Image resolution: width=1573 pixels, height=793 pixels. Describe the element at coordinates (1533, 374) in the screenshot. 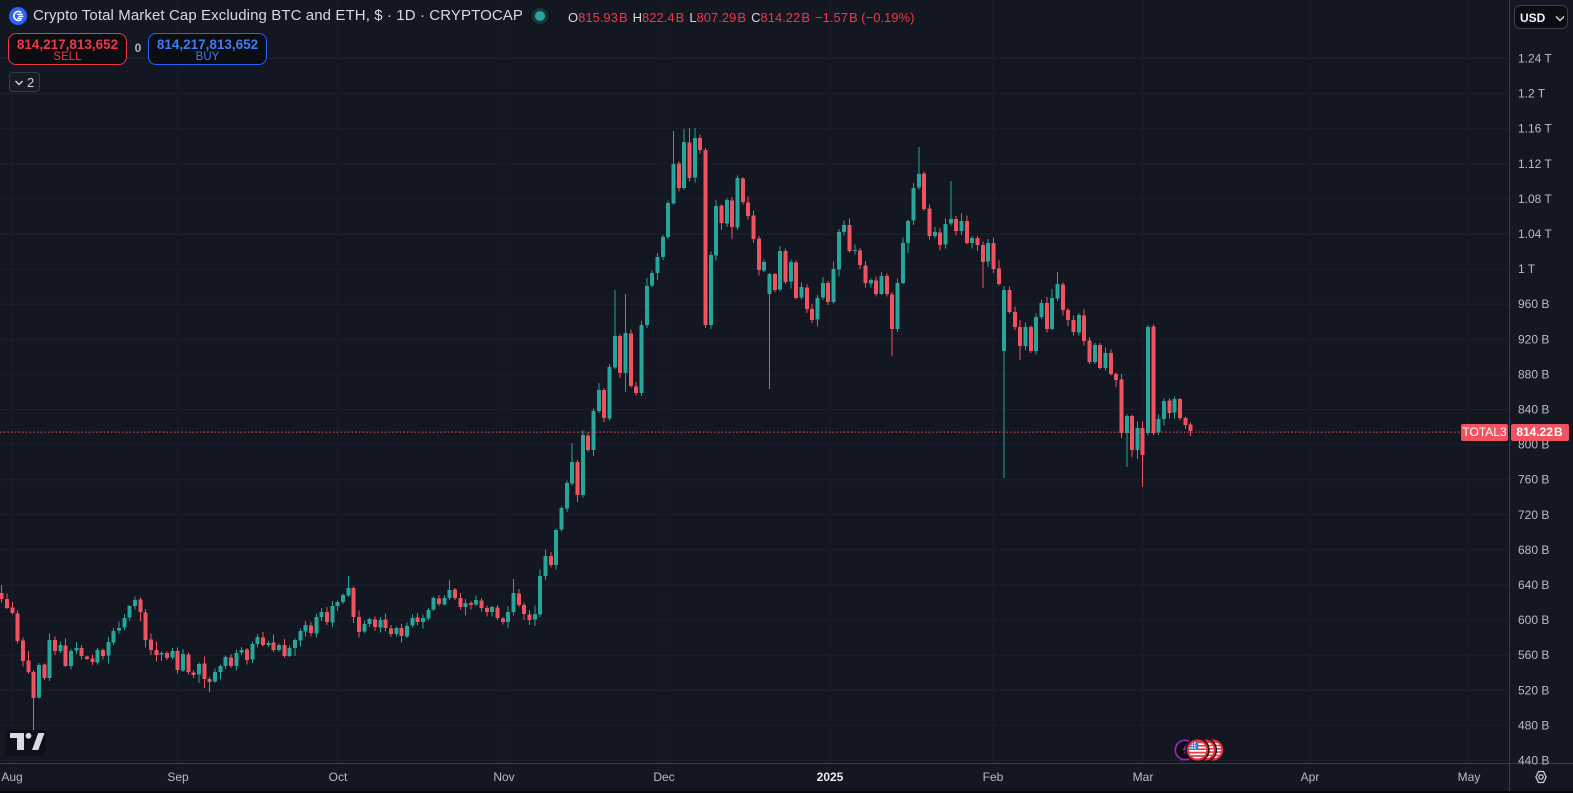

I see `svg-text: 880 B` at that location.